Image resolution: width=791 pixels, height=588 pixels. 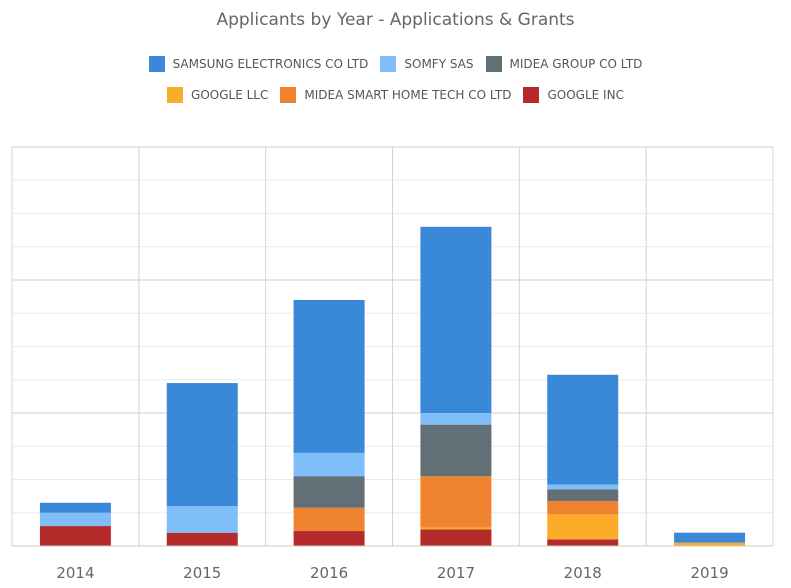 I want to click on bar-midea-group-co-ltd-2018, so click(x=583, y=495).